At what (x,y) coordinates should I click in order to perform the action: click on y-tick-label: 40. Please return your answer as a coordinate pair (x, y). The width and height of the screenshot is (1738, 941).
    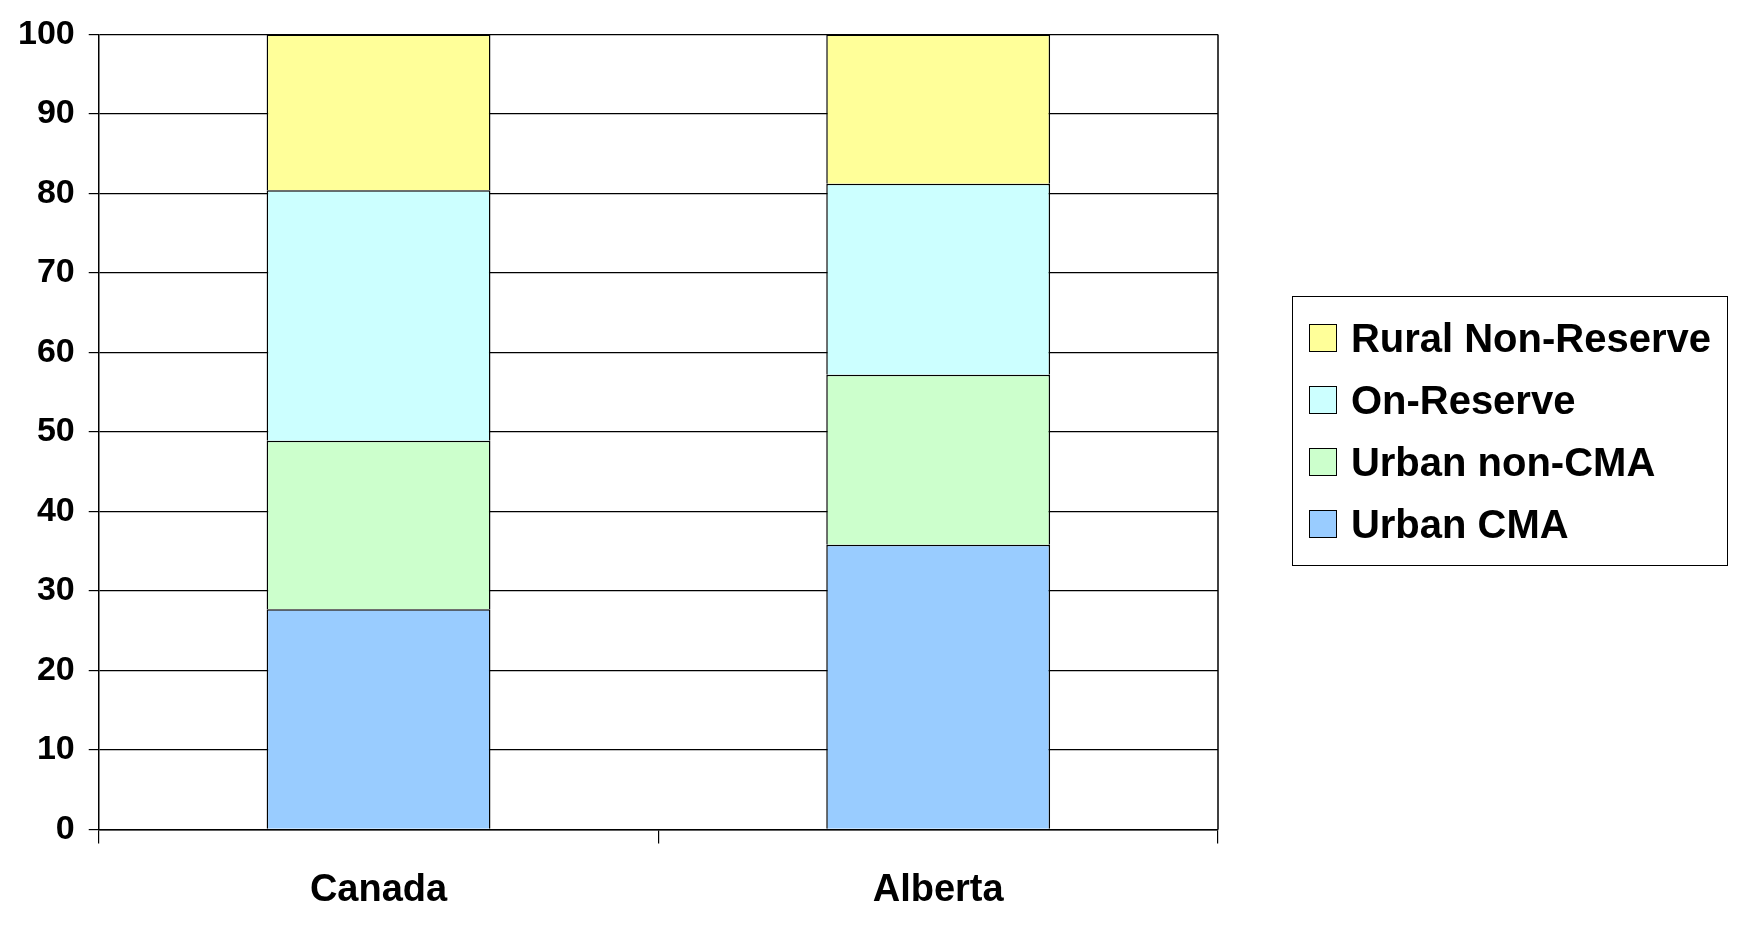
    Looking at the image, I should click on (55, 508).